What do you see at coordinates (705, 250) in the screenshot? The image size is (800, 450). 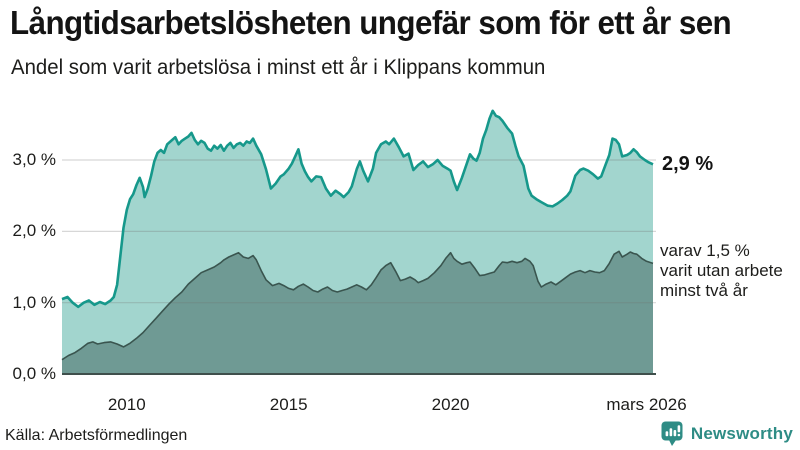 I see `annotation-line-1: varav 1,5 %` at bounding box center [705, 250].